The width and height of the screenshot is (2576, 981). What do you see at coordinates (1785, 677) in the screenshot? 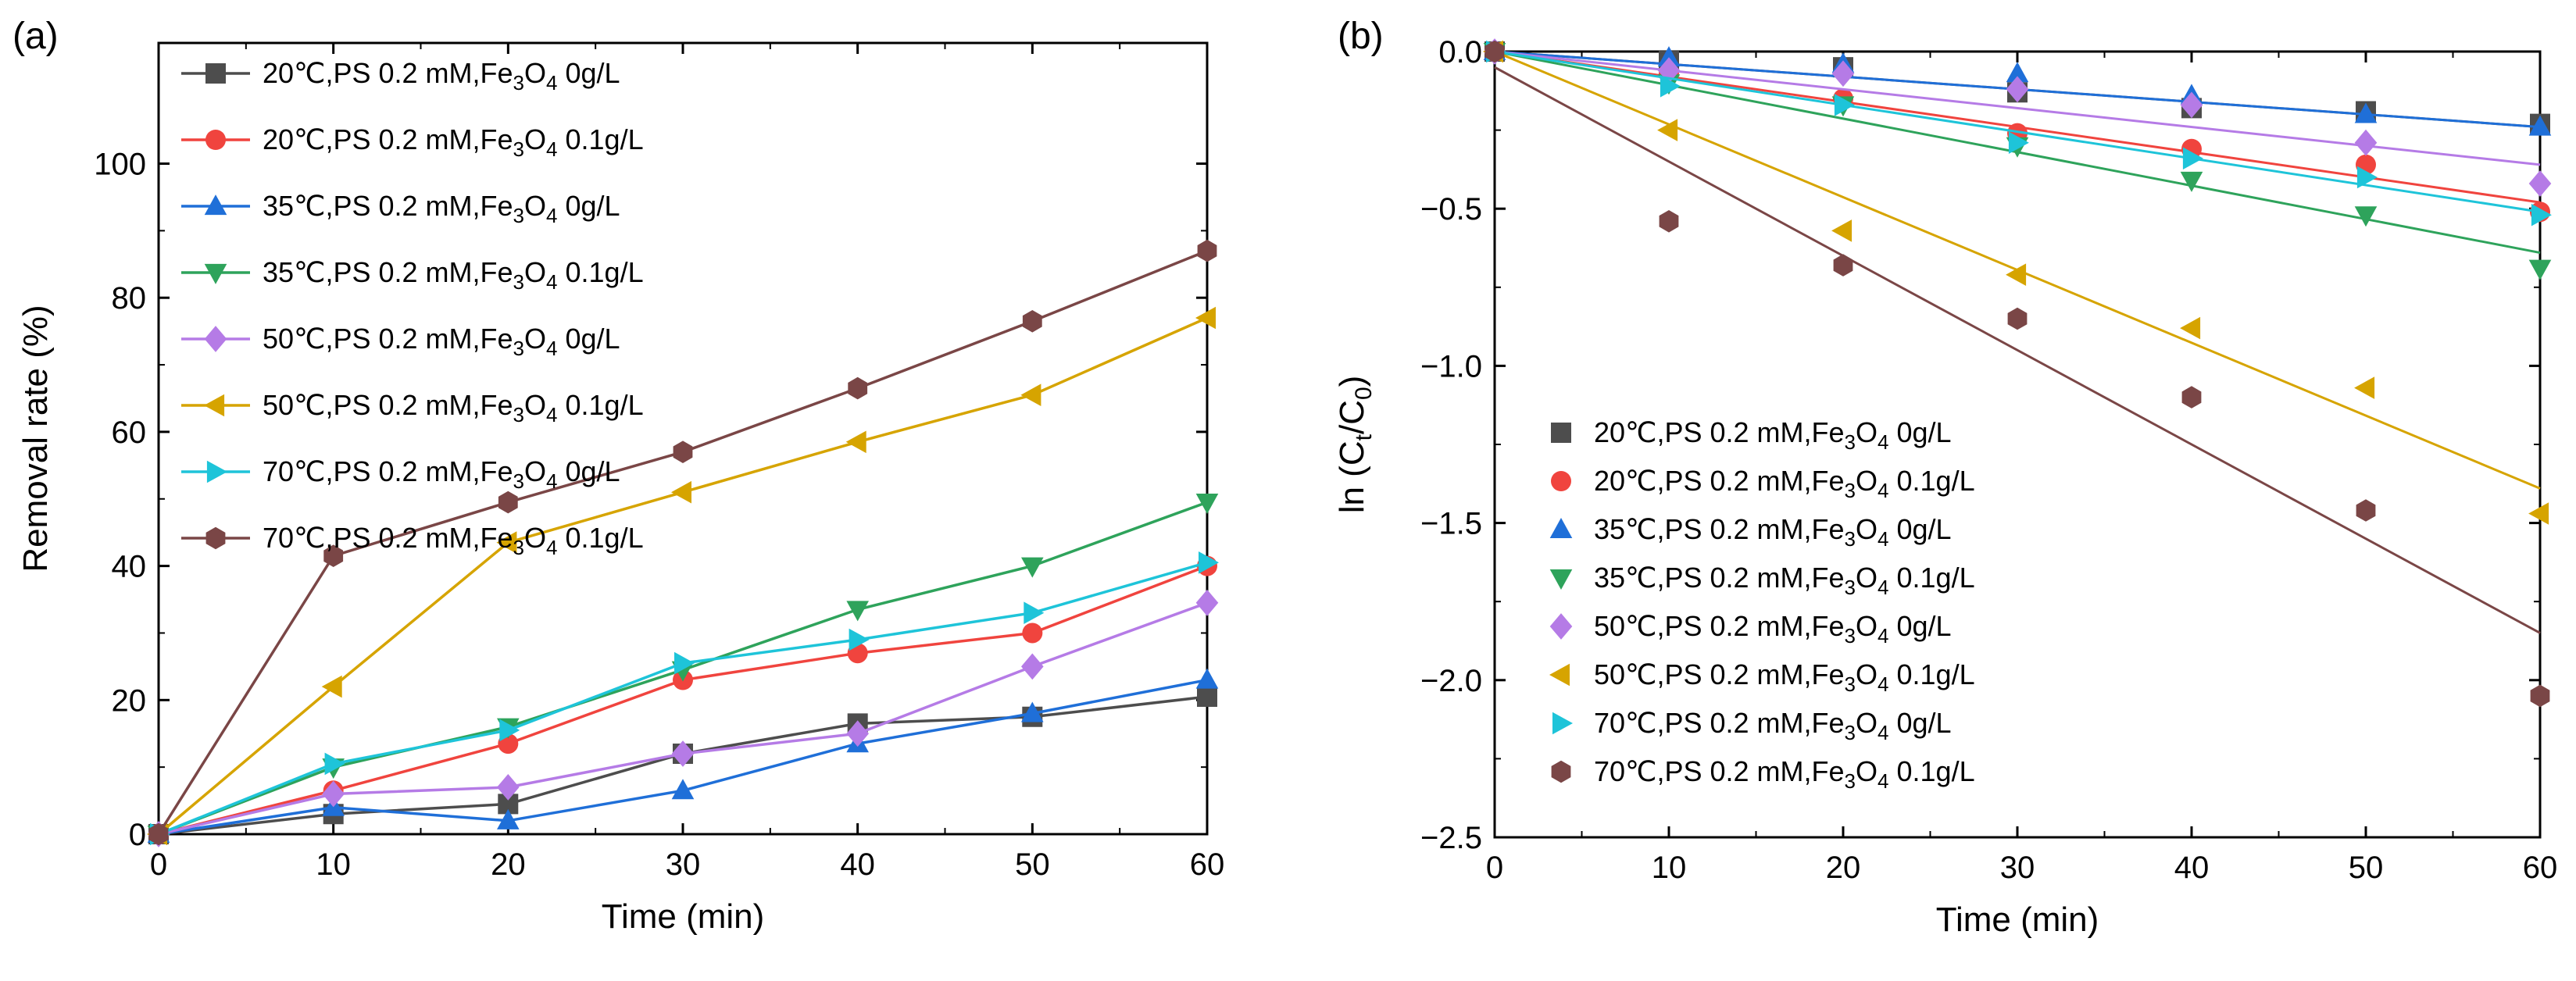
I see `legend-label: 50℃,PS 0.2 mM,Fe3O4 0.1g/L` at bounding box center [1785, 677].